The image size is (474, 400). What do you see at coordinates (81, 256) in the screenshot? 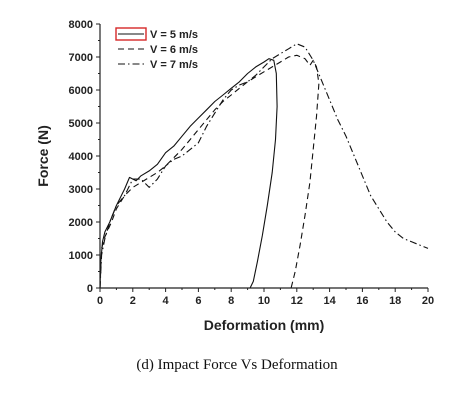
I see `y-tick-label: 1000` at bounding box center [81, 256].